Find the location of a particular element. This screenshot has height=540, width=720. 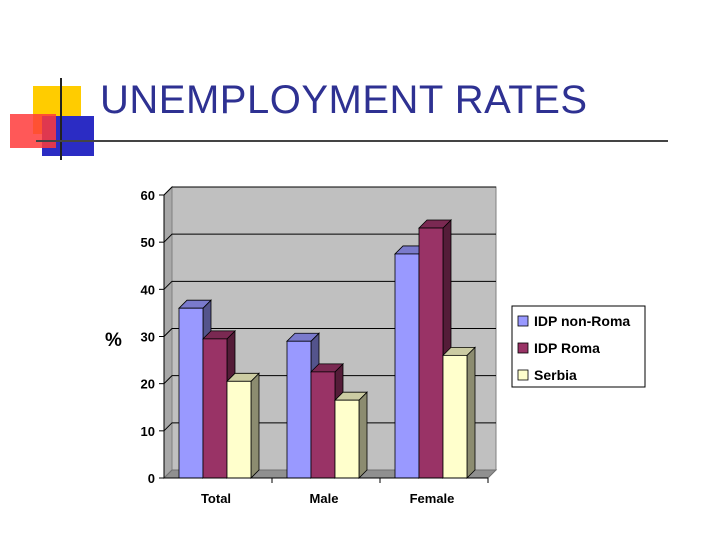

y-tick-label: 60 is located at coordinates (148, 195).